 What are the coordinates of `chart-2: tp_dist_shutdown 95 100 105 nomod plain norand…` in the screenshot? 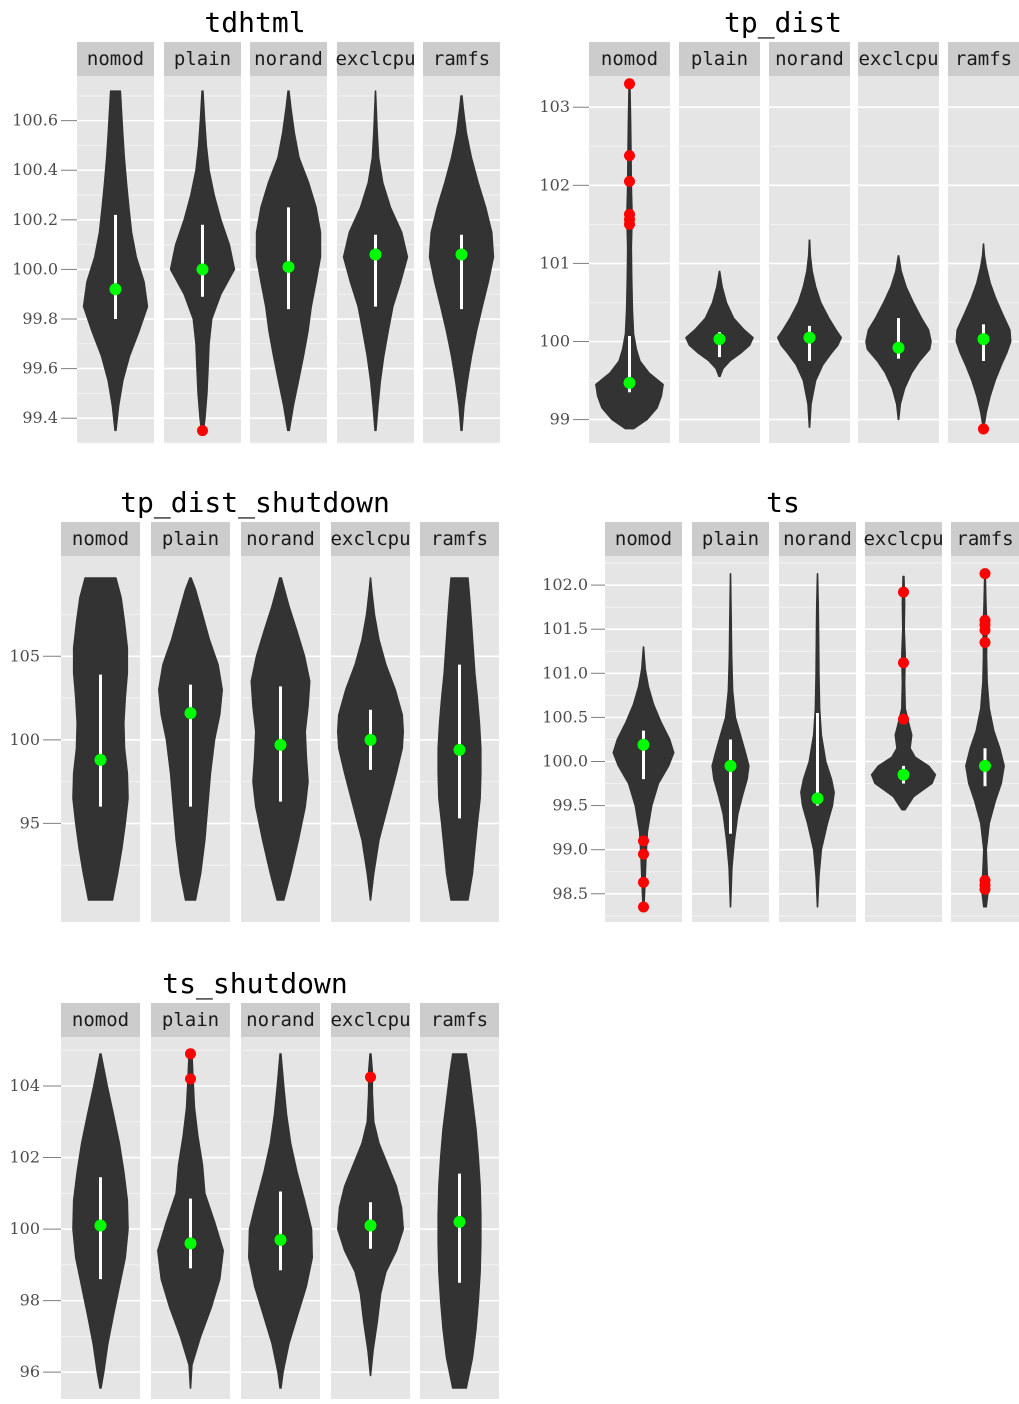 It's located at (254, 704).